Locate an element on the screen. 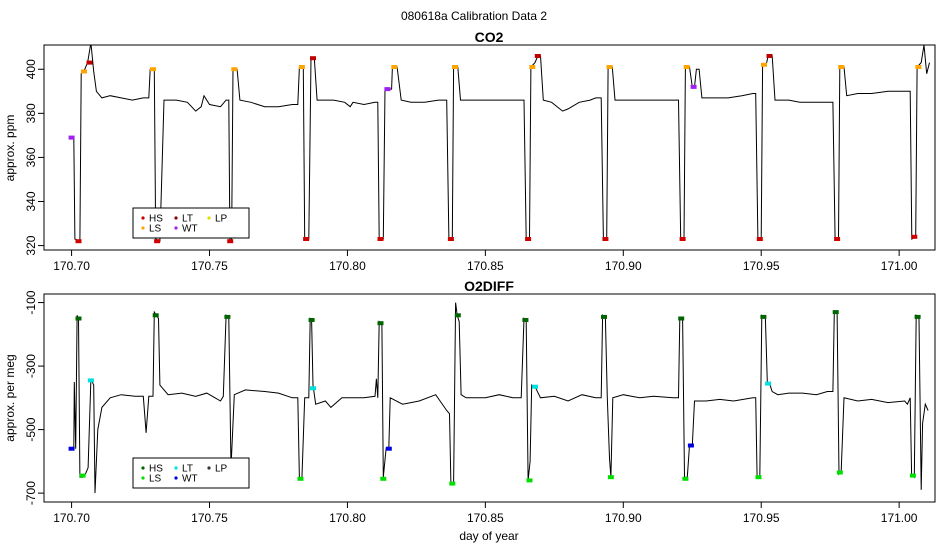  o2diff-y-tick-label: -100 is located at coordinates (31, 302).